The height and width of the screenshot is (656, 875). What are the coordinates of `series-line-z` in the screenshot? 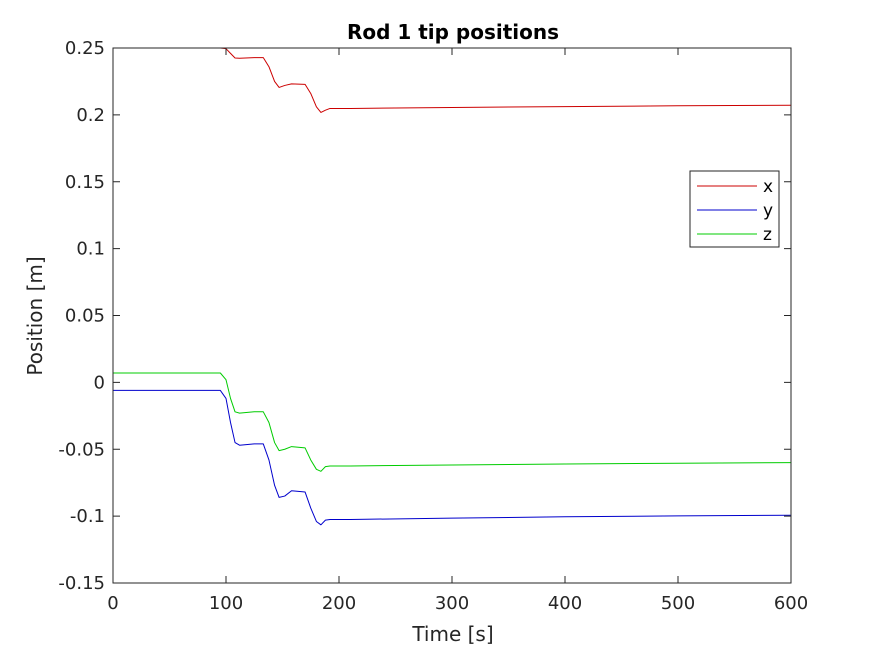 It's located at (452, 422).